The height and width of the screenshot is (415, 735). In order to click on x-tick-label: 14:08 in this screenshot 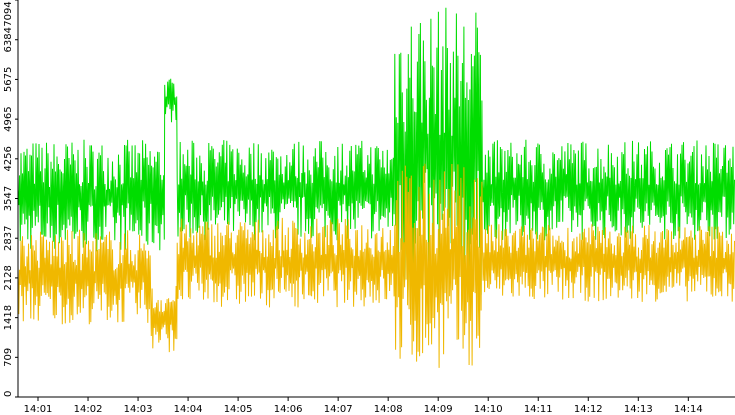, I will do `click(388, 409)`.